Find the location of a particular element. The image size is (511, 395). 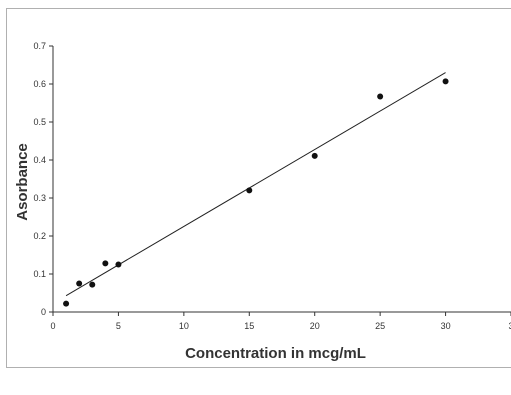

x-tick-label: 0 is located at coordinates (52, 326).